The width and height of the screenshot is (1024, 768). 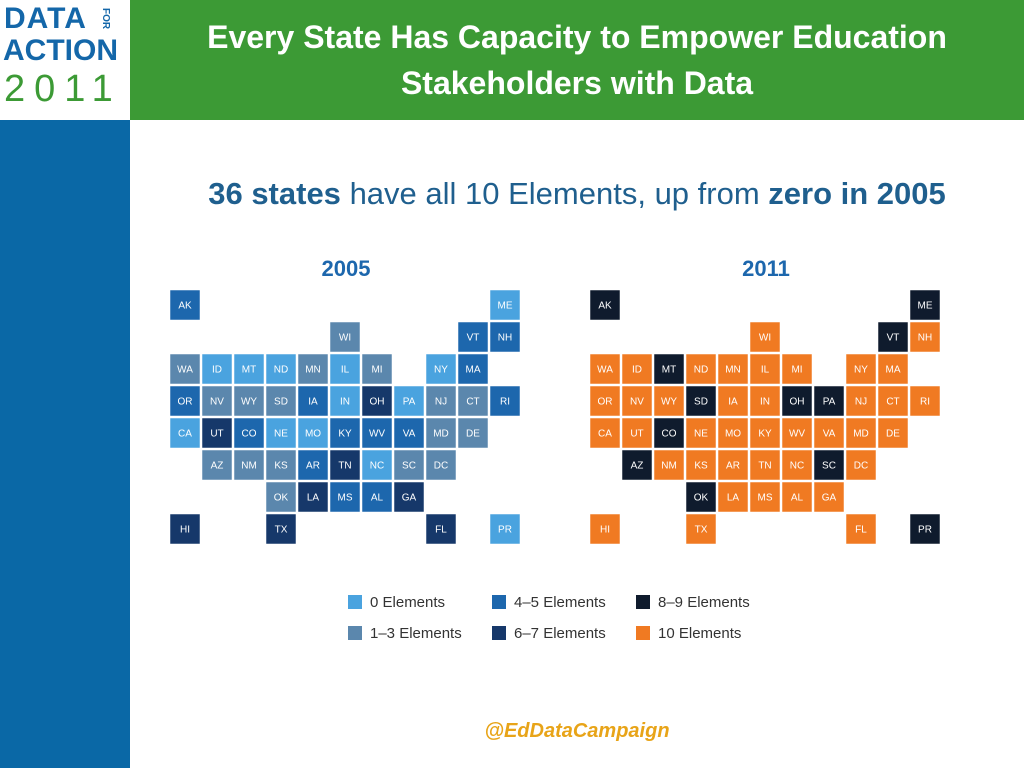 What do you see at coordinates (560, 633) in the screenshot?
I see `legend-label: 6–7 Elements` at bounding box center [560, 633].